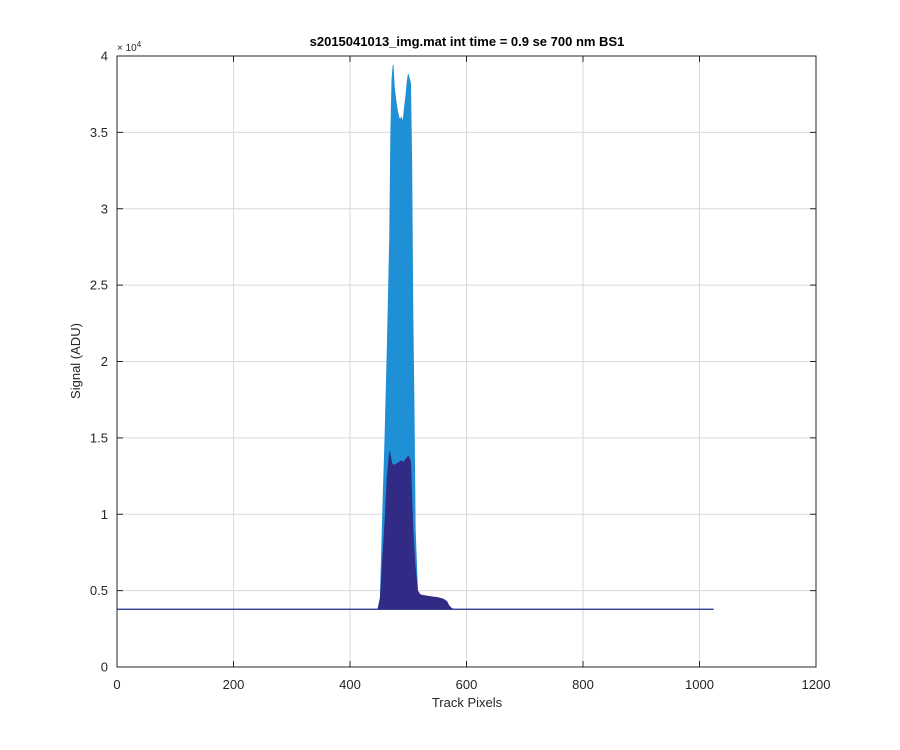 The image size is (900, 750). What do you see at coordinates (467, 702) in the screenshot?
I see `x-axis-label: Track Pixels` at bounding box center [467, 702].